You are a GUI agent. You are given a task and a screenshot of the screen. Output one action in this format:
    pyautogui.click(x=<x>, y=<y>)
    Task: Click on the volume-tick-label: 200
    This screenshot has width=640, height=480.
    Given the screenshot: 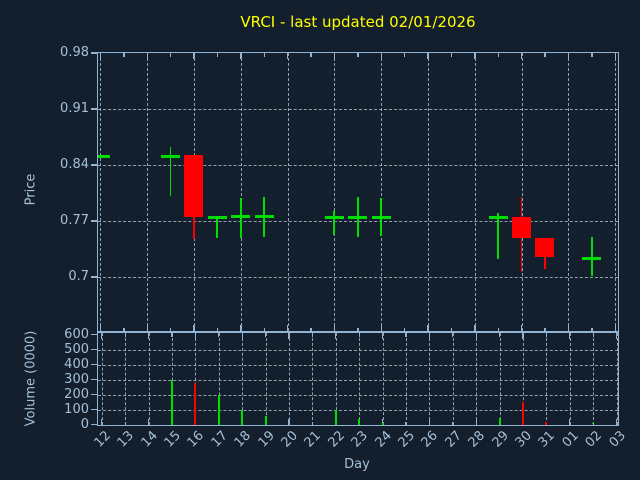 What is the action you would take?
    pyautogui.click(x=76, y=394)
    